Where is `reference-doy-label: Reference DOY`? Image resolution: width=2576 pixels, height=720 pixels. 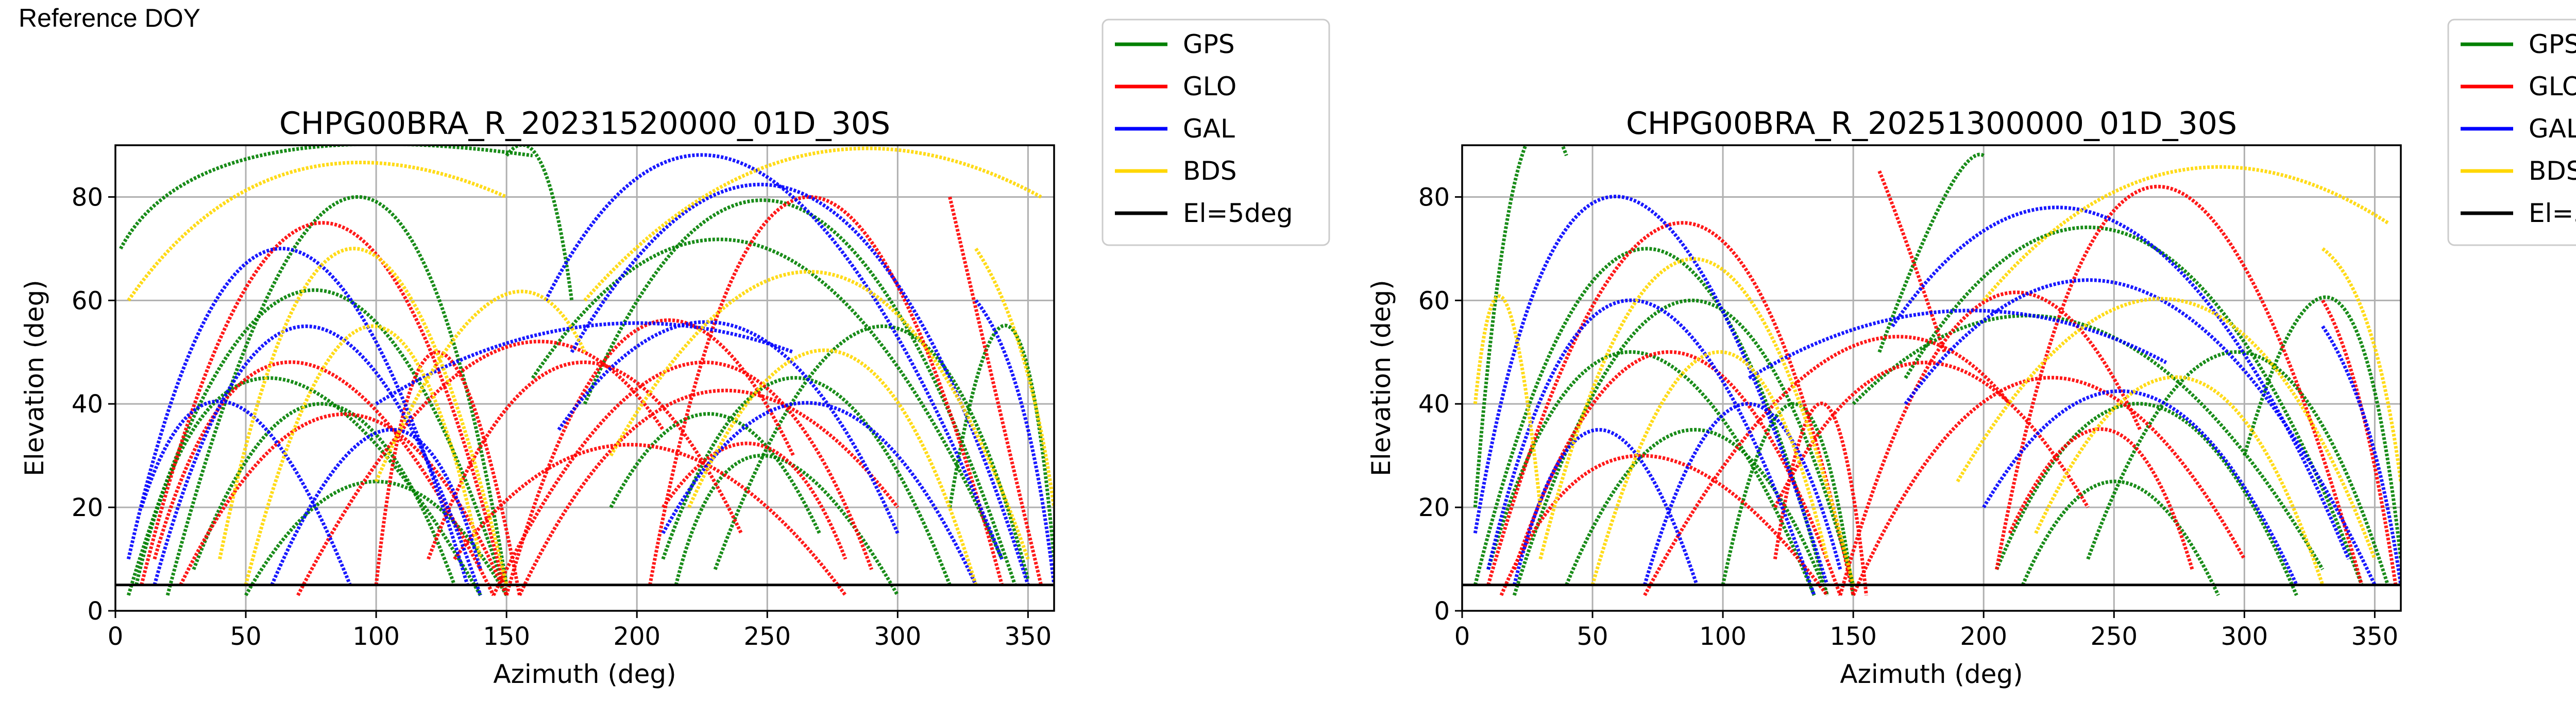 reference-doy-label: Reference DOY is located at coordinates (109, 18).